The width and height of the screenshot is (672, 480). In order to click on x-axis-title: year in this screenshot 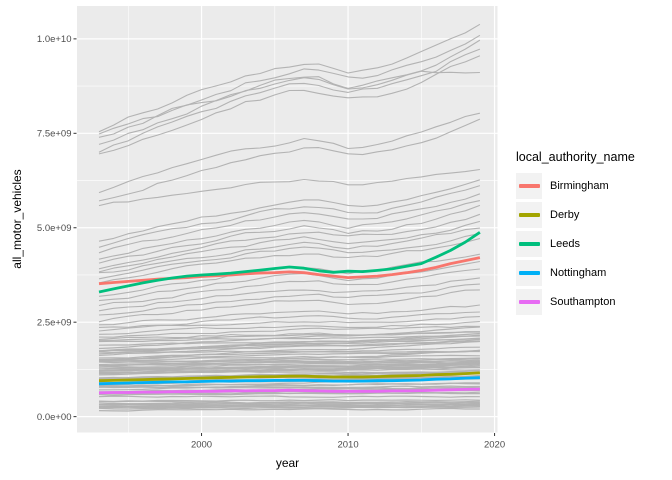, I will do `click(287, 463)`.